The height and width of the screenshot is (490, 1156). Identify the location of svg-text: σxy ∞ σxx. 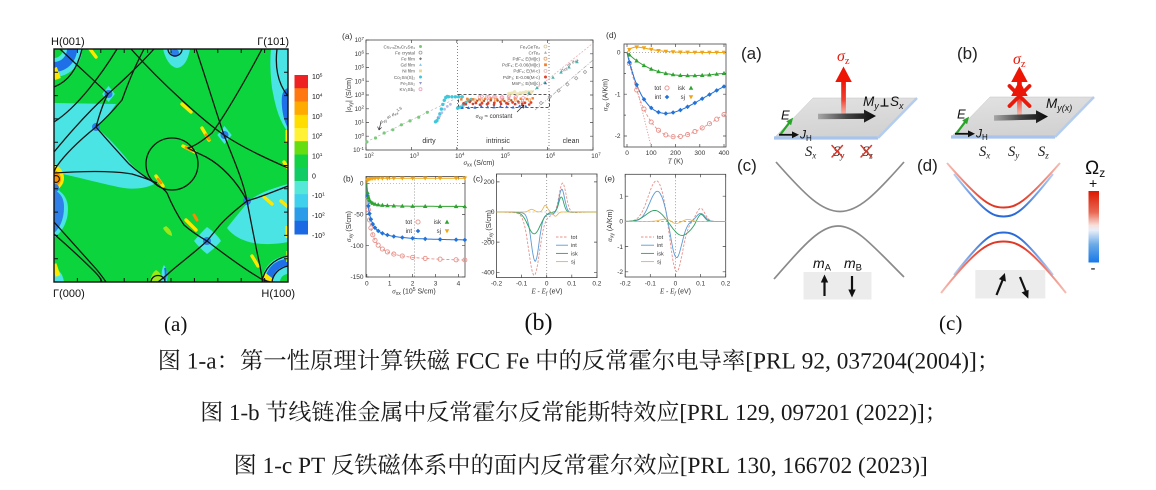
(569, 65).